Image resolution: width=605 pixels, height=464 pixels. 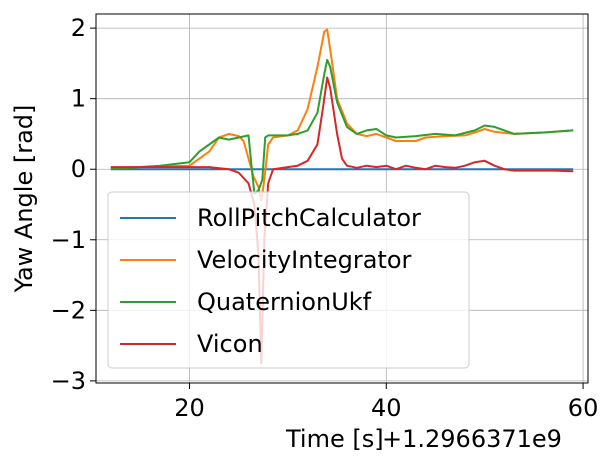 I want to click on x-tick-label: 60, so click(x=583, y=408).